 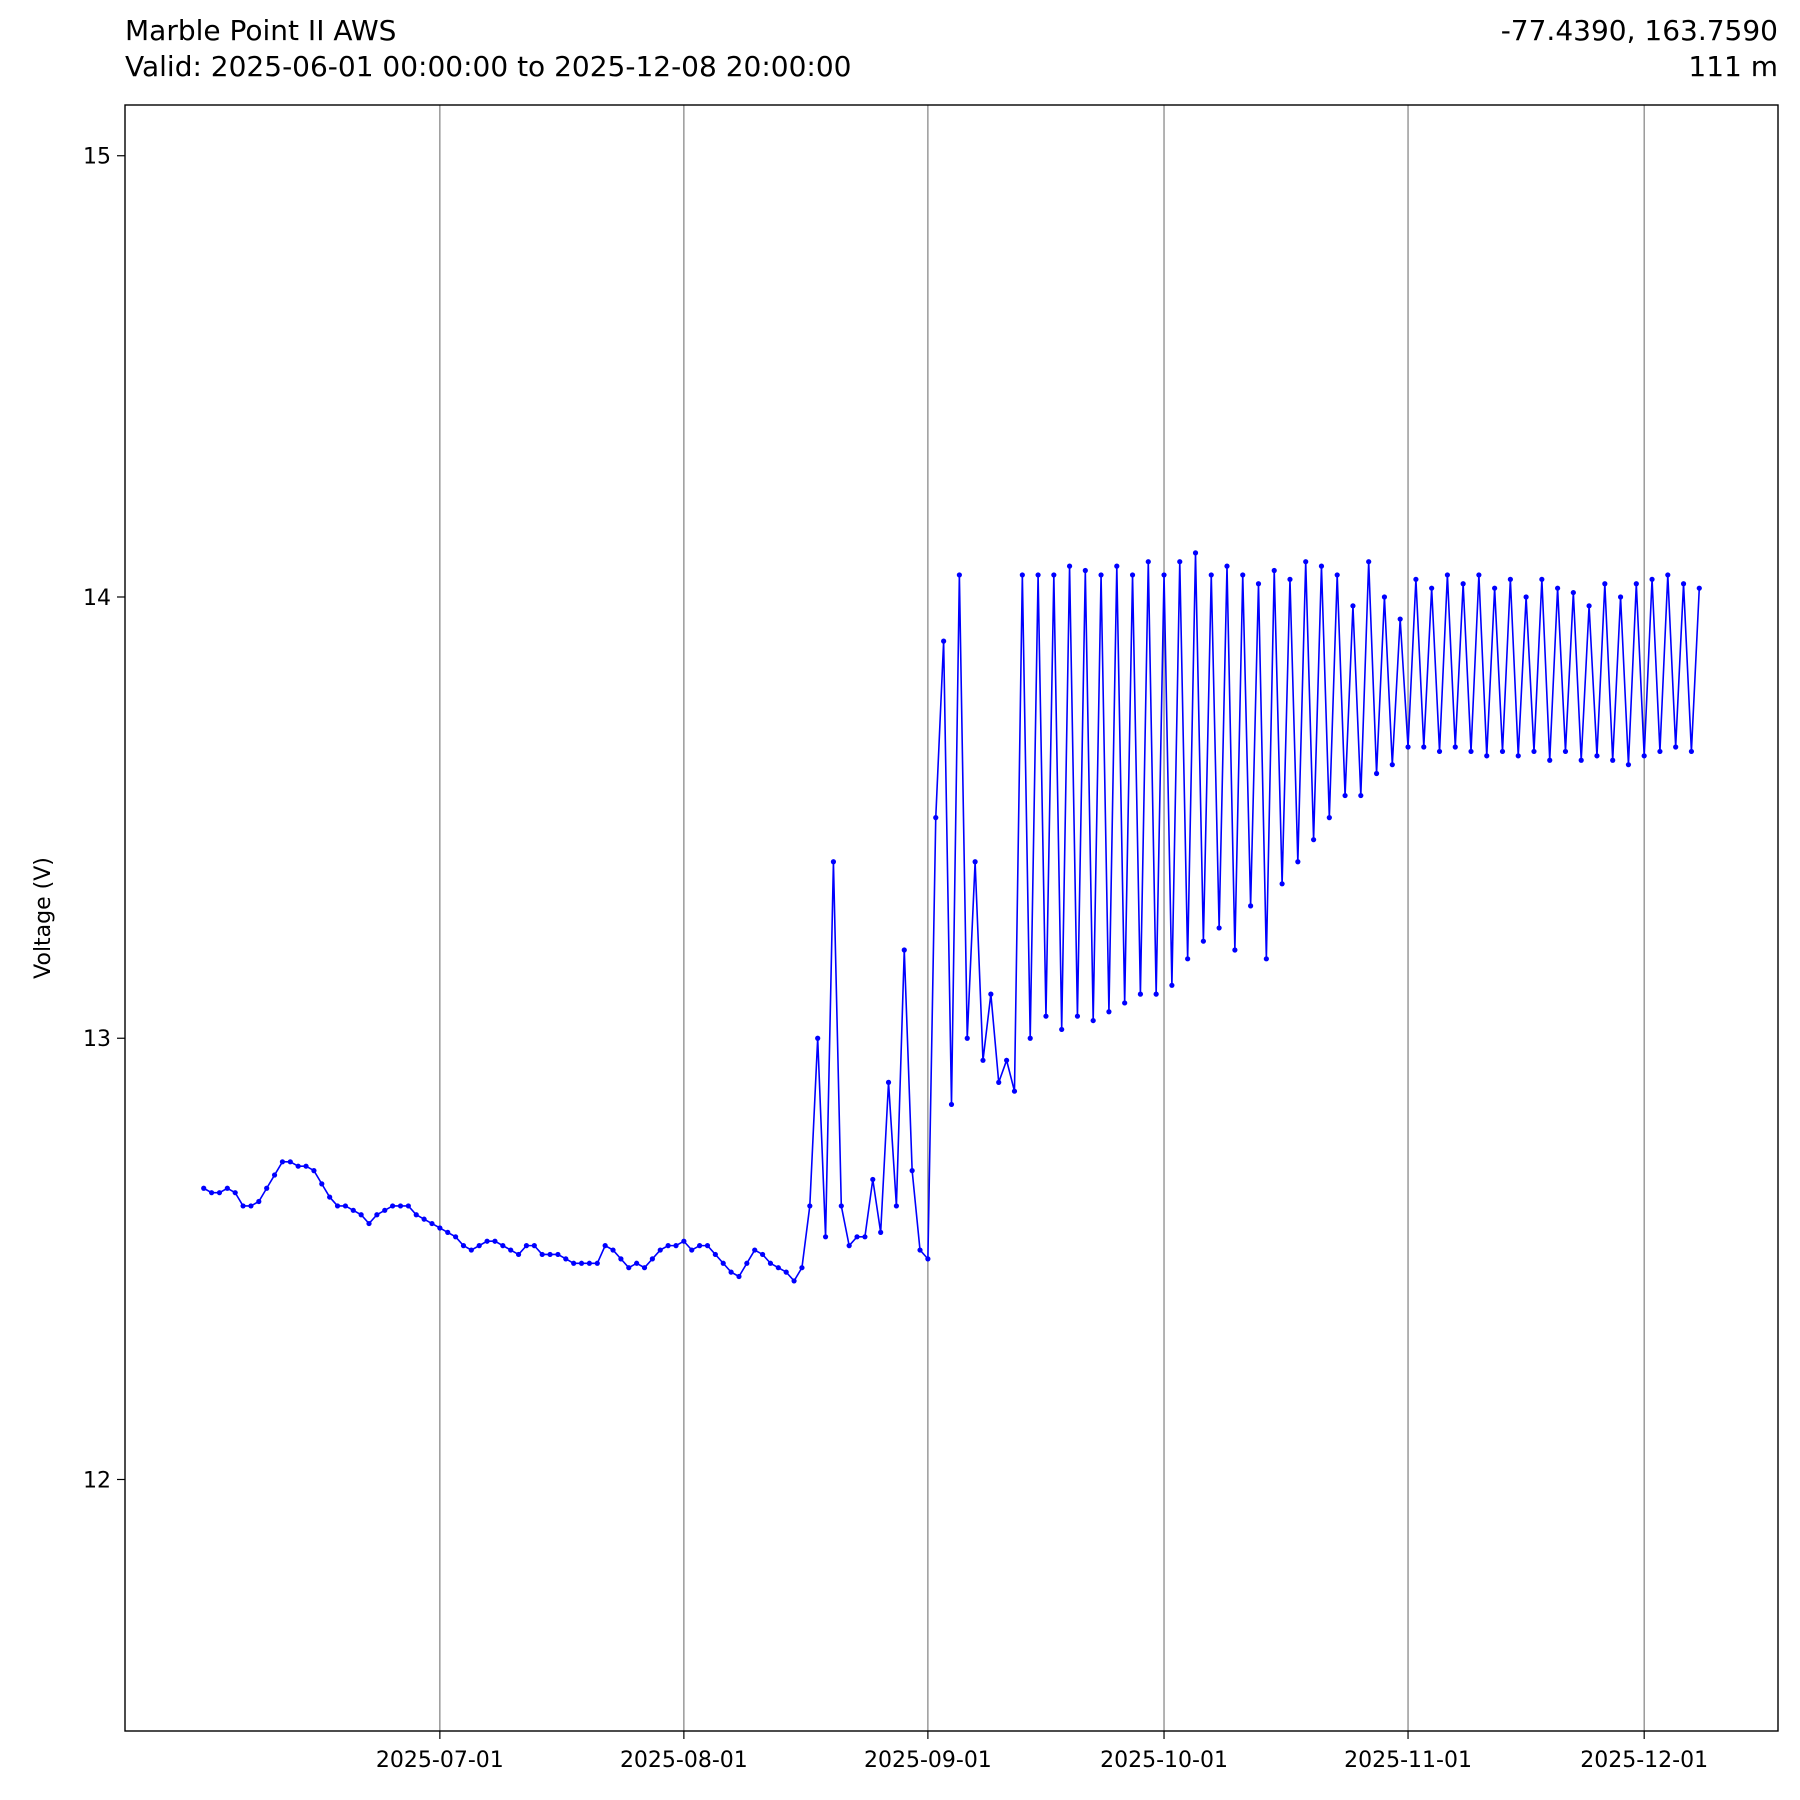 I want to click on x-tick-label: 2025-07-01, so click(x=440, y=1760).